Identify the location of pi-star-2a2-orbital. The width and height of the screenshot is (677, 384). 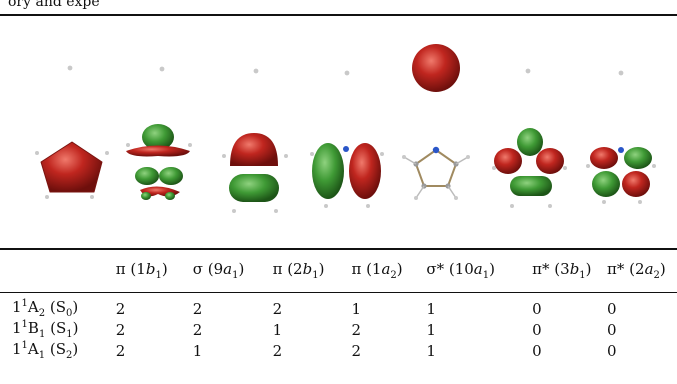
(621, 137).